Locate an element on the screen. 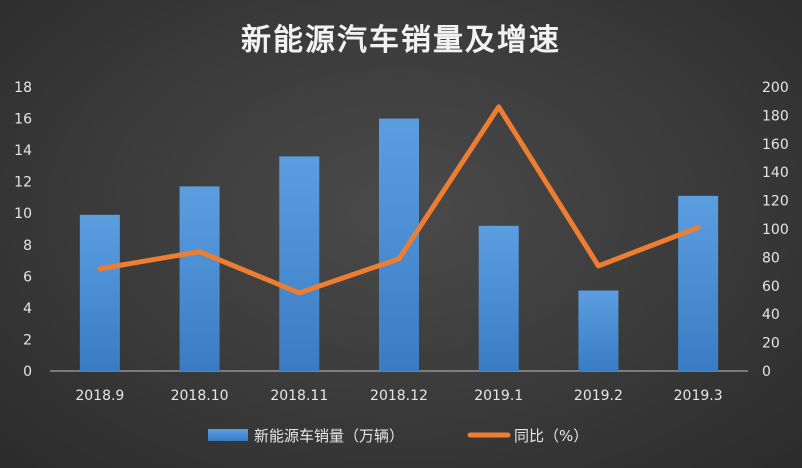 This screenshot has height=468, width=802. legend-swatch-bar is located at coordinates (228, 435).